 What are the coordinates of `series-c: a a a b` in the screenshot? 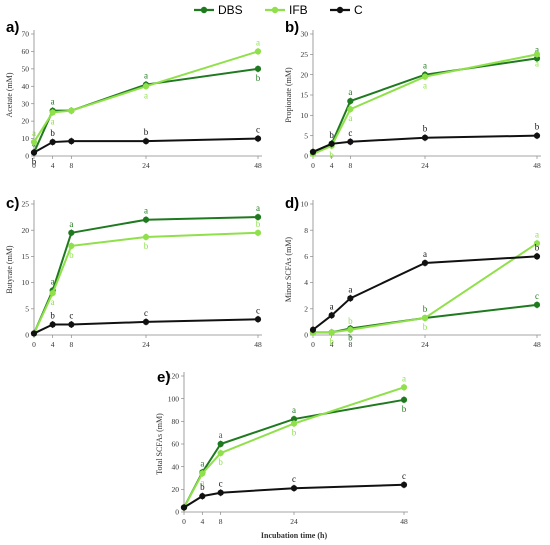 It's located at (425, 288).